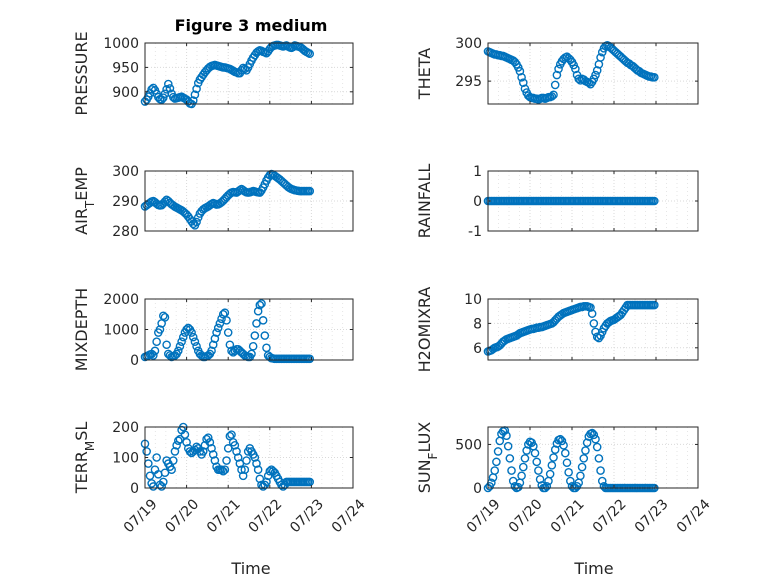 The image size is (778, 583). Describe the element at coordinates (141, 516) in the screenshot. I see `x-tick-label: 07/19` at that location.